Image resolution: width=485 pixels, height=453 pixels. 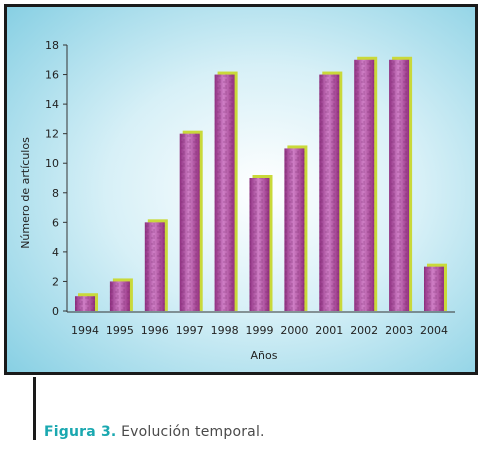 I want to click on x-tick-label: 1994, so click(x=85, y=330).